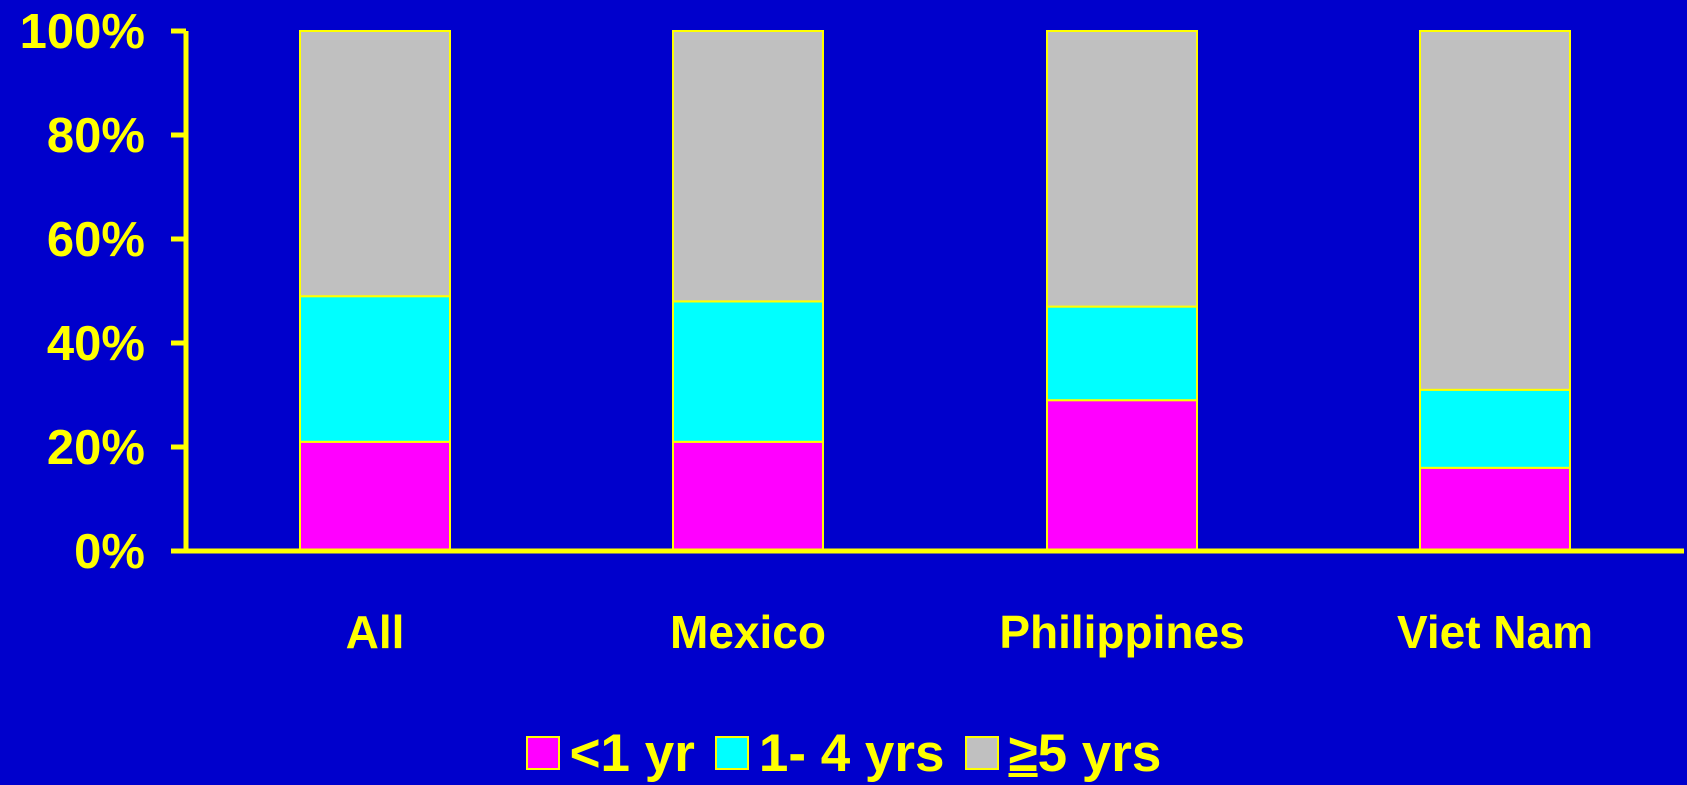  What do you see at coordinates (82, 32) in the screenshot?
I see `y-tick-label-100: 100%` at bounding box center [82, 32].